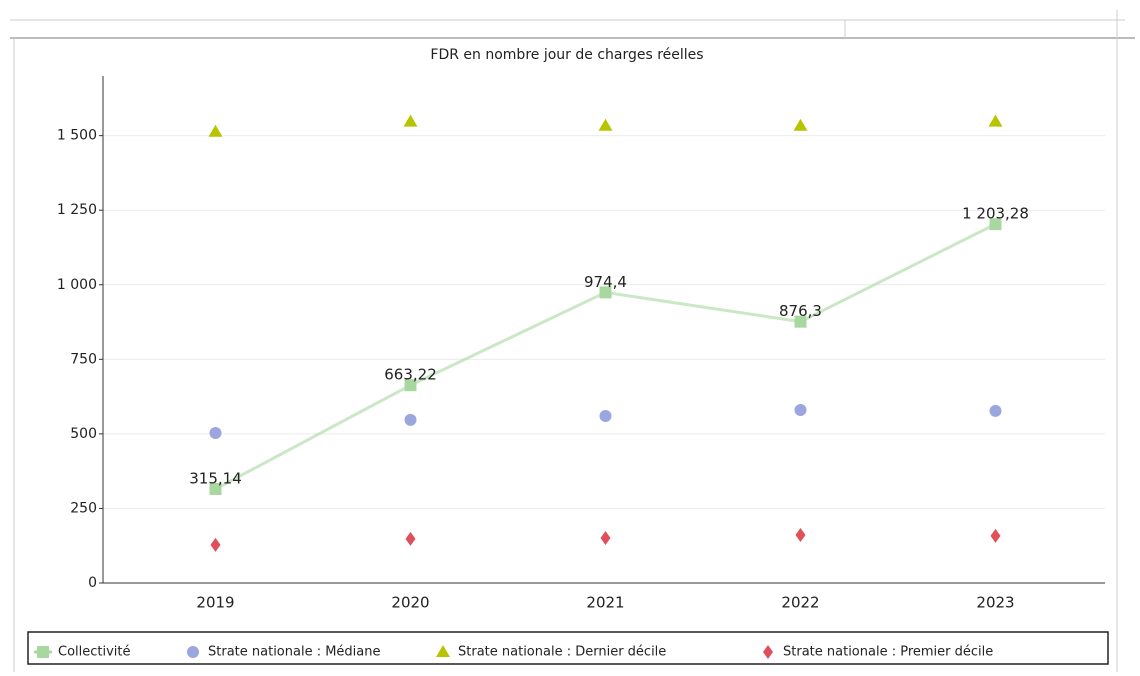  What do you see at coordinates (995, 603) in the screenshot?
I see `x-tick-label: 2023` at bounding box center [995, 603].